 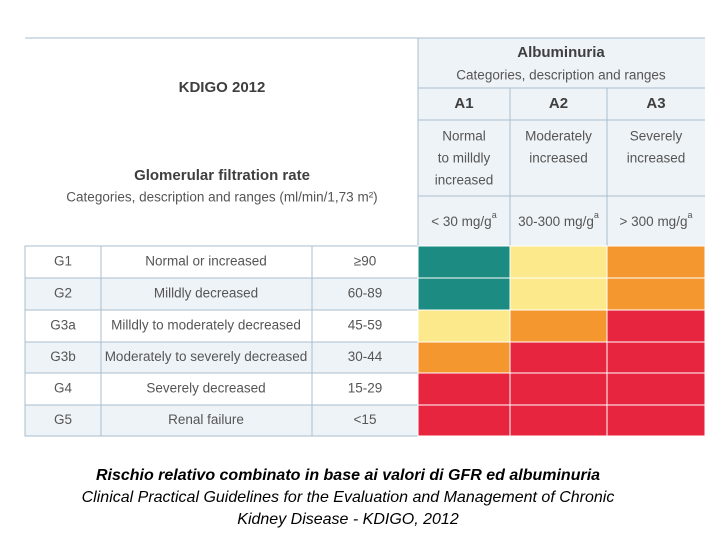 I want to click on gfr-title: Glomerular filtration rate, so click(x=222, y=175).